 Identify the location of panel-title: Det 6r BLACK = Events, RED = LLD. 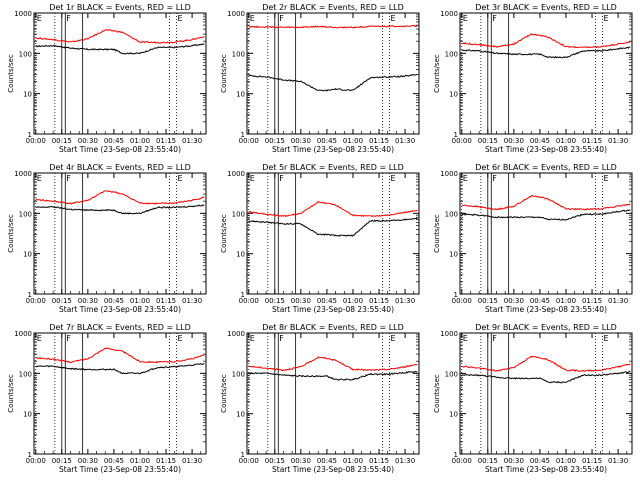
(546, 167).